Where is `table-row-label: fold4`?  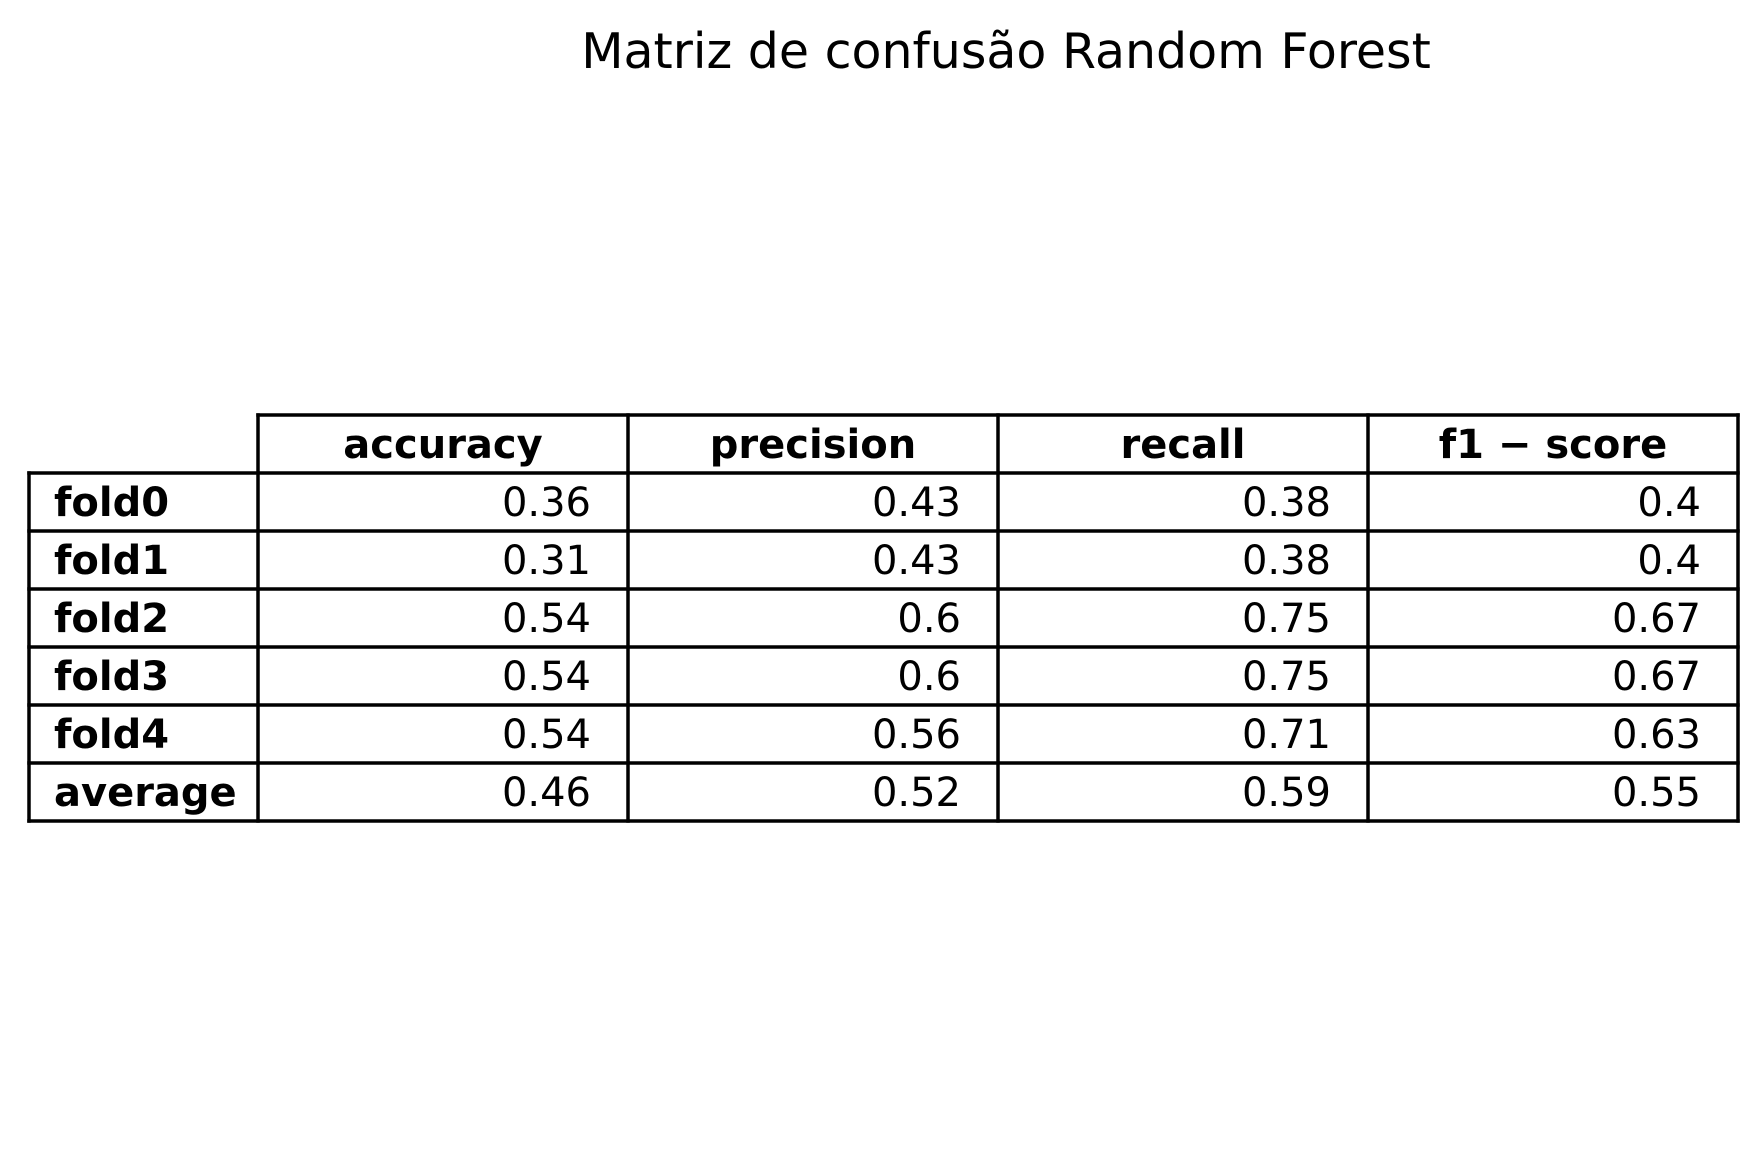 table-row-label: fold4 is located at coordinates (111, 735).